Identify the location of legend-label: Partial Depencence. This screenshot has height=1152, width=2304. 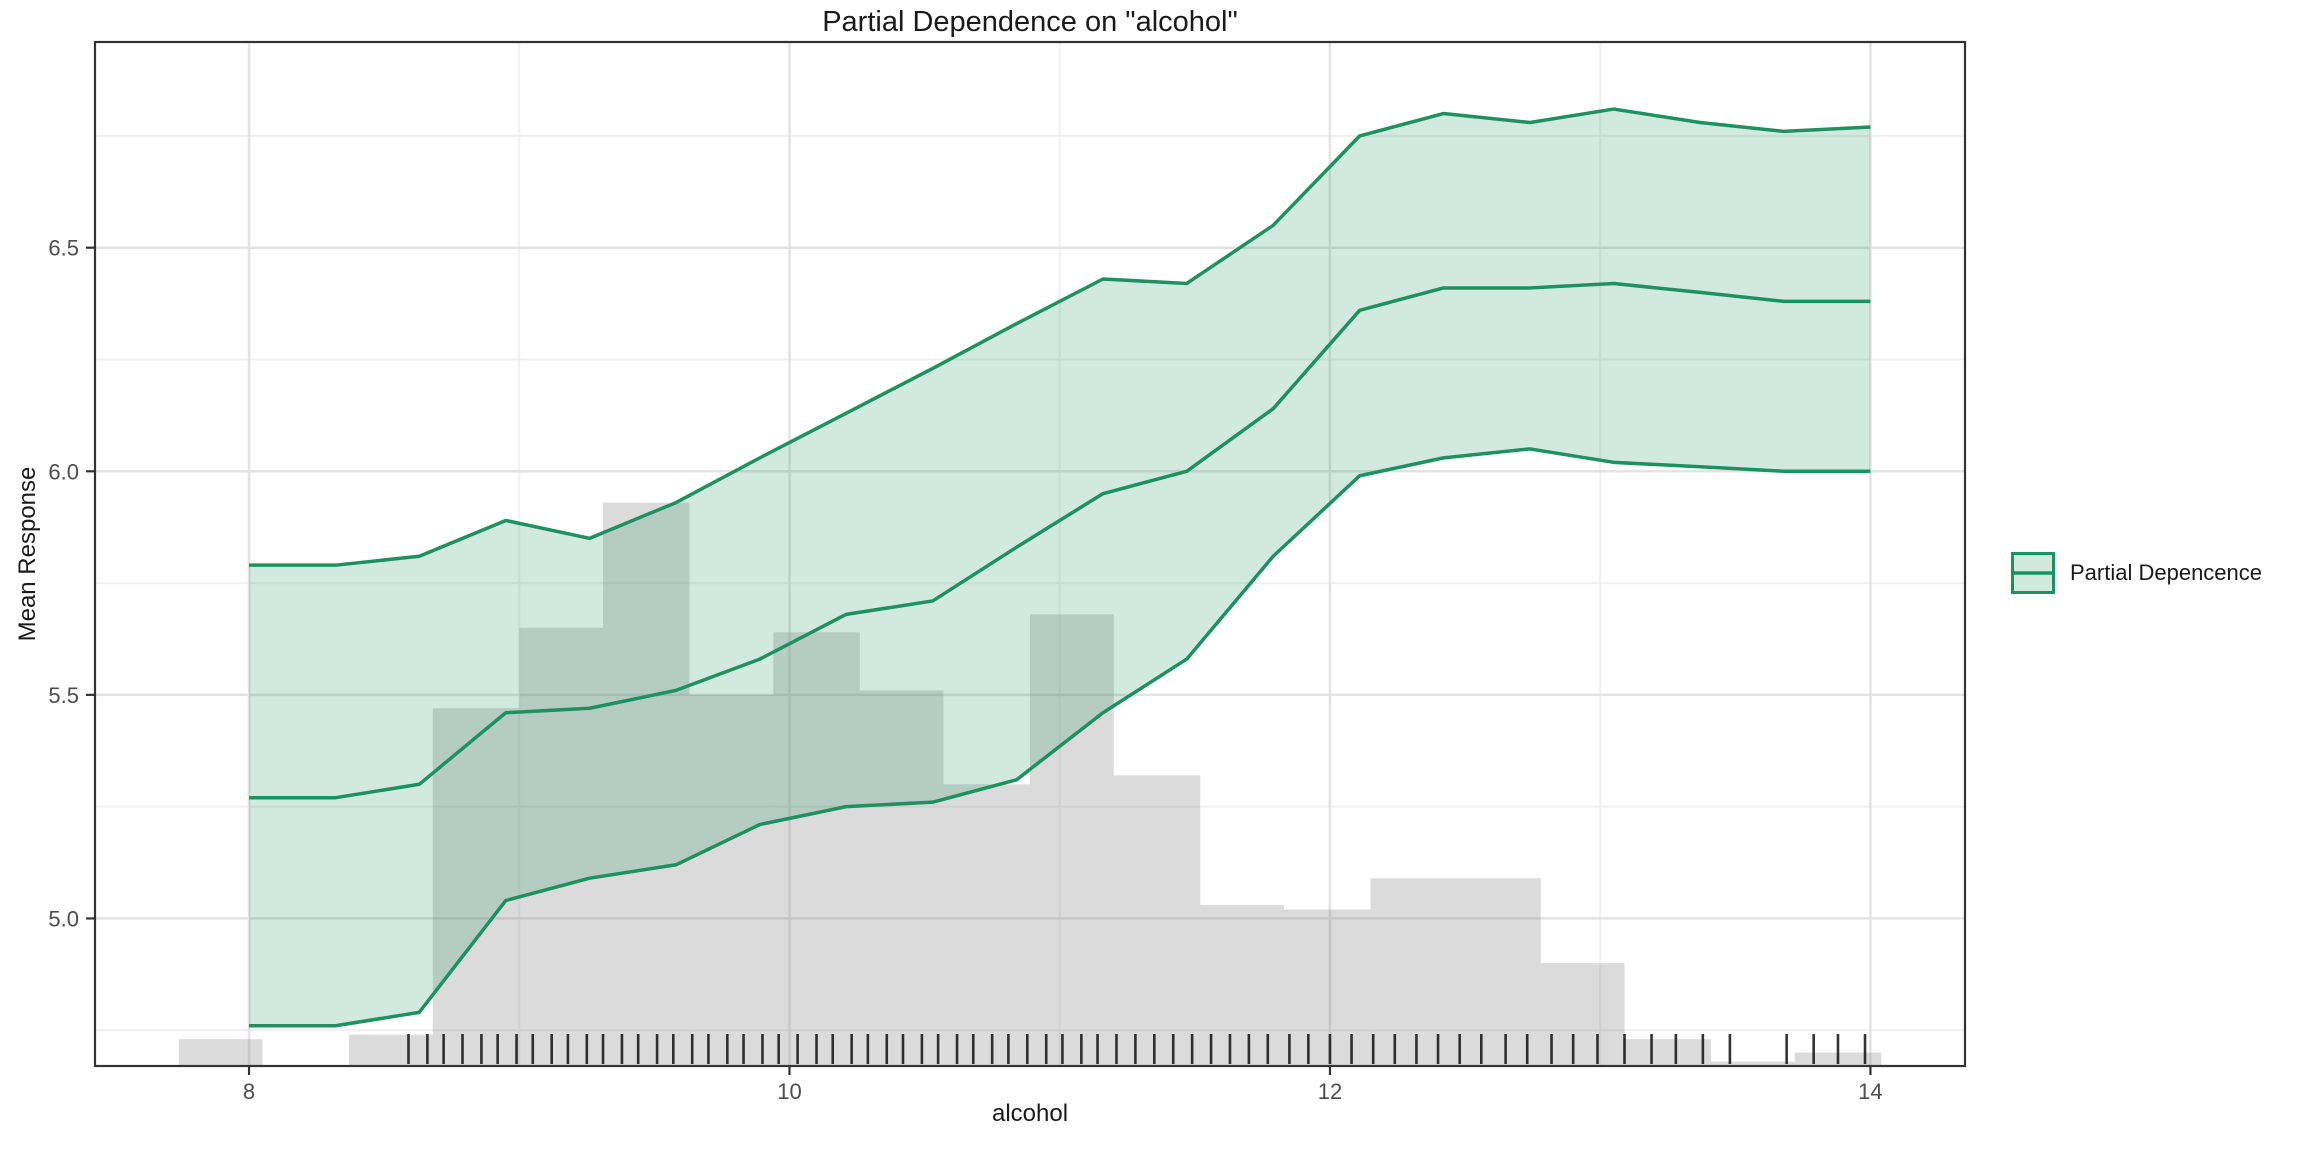
(2166, 572).